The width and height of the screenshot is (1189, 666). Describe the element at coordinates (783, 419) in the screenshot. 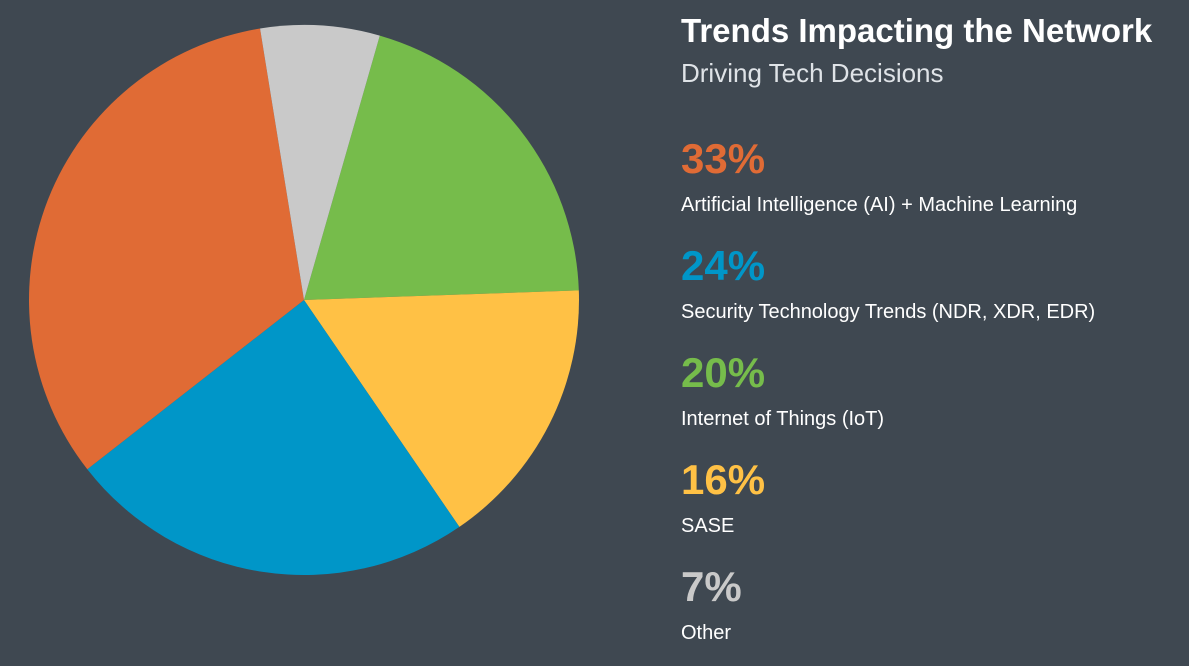

I see `legend-label: Internet of Things (IoT)` at that location.